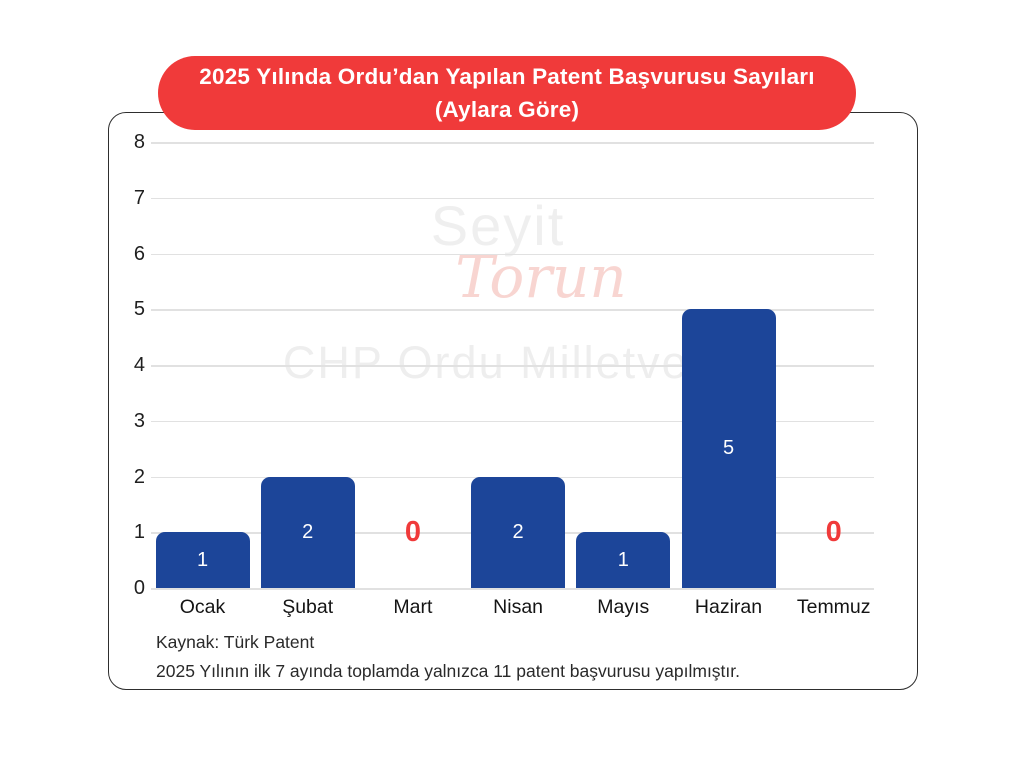 This screenshot has width=1024, height=768. Describe the element at coordinates (413, 607) in the screenshot. I see `x-axis-label-mart: Mart` at that location.